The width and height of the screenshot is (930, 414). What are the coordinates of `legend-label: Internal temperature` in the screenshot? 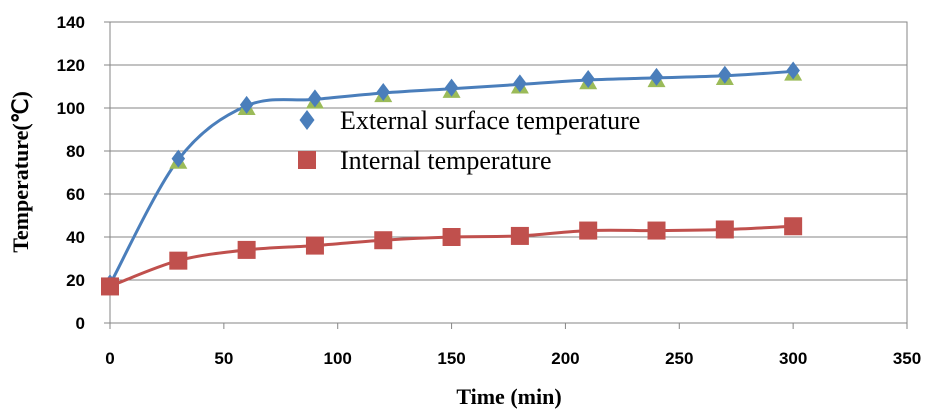 It's located at (446, 160).